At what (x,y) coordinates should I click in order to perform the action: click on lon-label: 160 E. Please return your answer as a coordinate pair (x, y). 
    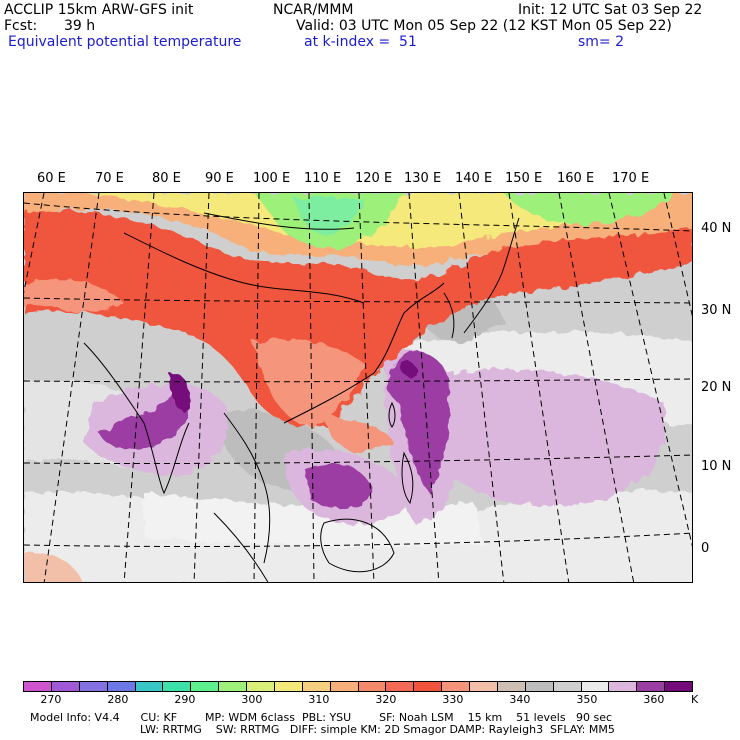
    Looking at the image, I should click on (576, 178).